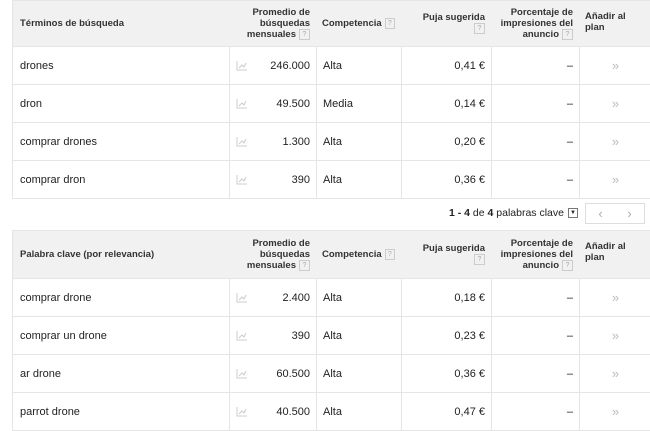 This screenshot has width=650, height=431. What do you see at coordinates (50, 411) in the screenshot?
I see `term: parrot drone` at bounding box center [50, 411].